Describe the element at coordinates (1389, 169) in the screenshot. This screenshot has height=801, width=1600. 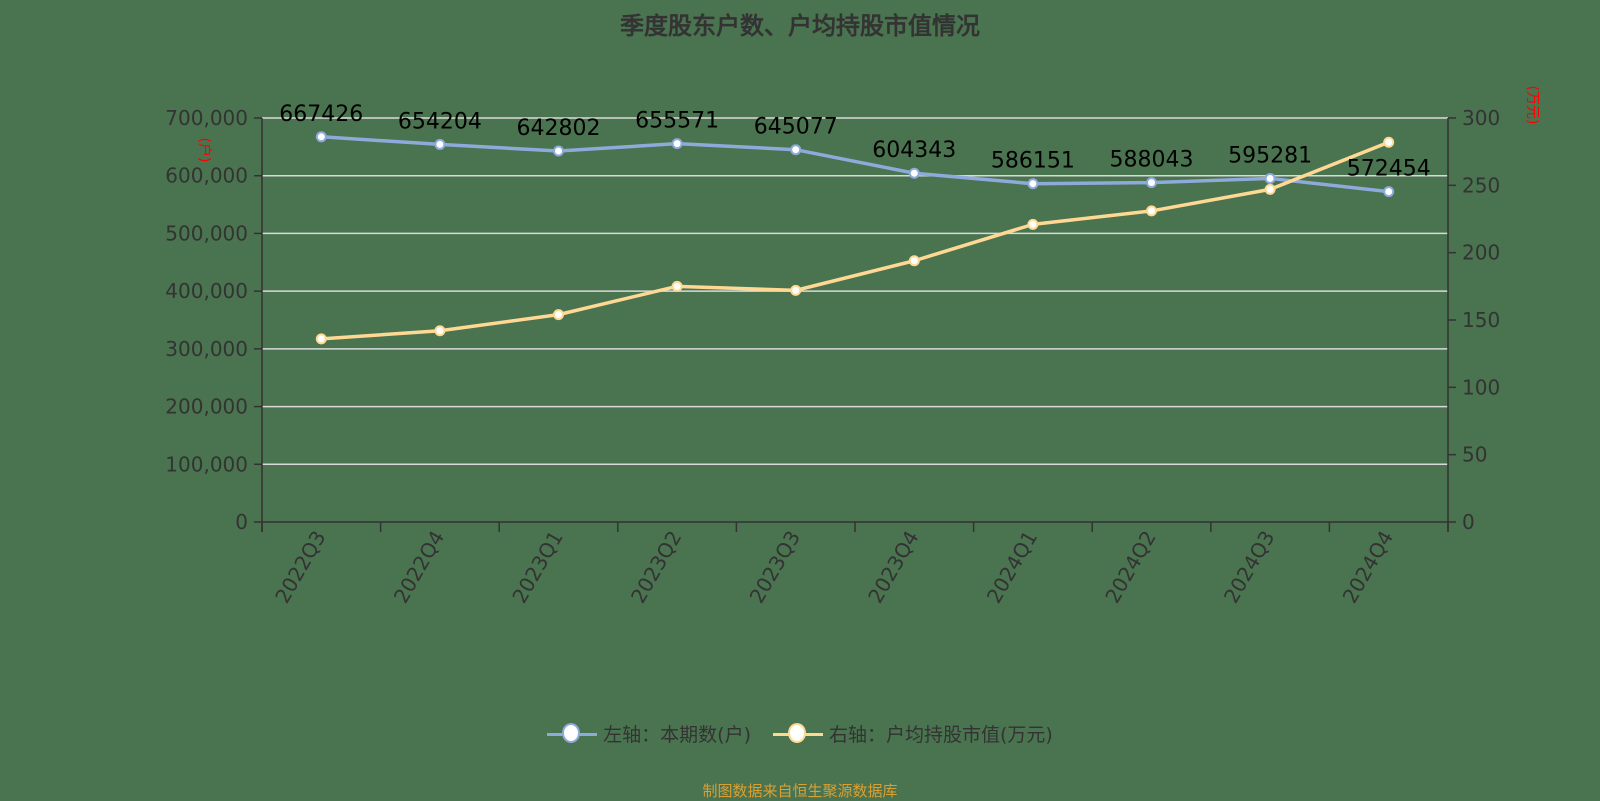
I see `data-label: 572454` at that location.